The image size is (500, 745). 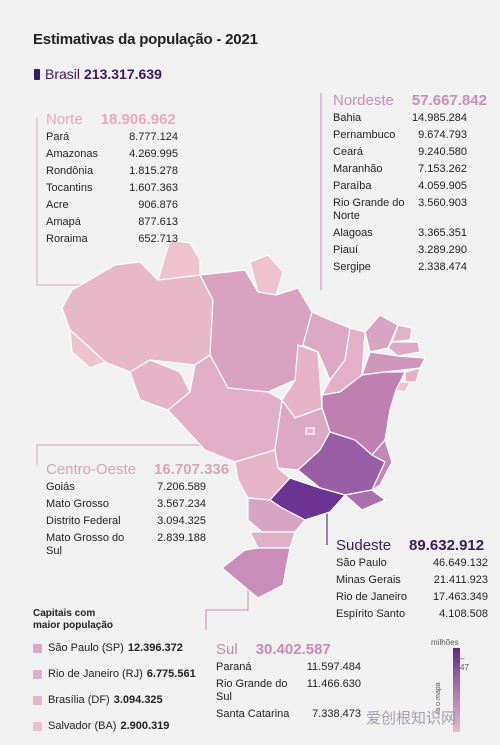 I want to click on state-name: Maranhão, so click(x=358, y=169).